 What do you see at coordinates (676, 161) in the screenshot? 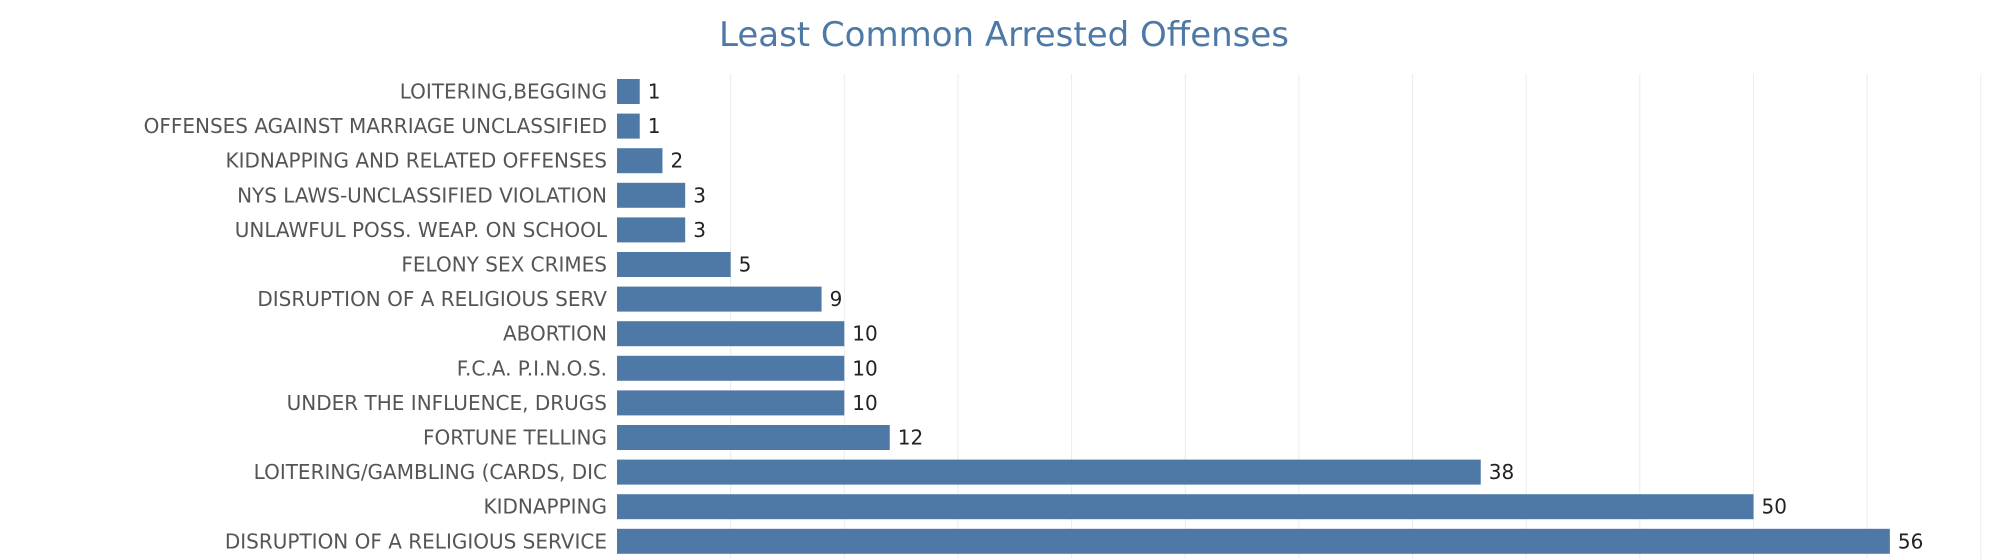
I see `value-label: 2` at bounding box center [676, 161].